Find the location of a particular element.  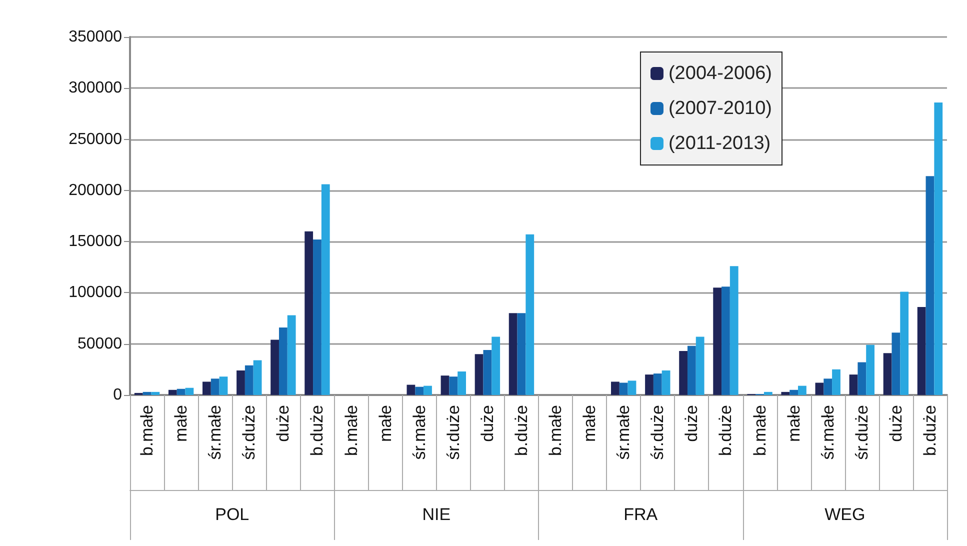

y-tick-label: 250000 is located at coordinates (95, 139).